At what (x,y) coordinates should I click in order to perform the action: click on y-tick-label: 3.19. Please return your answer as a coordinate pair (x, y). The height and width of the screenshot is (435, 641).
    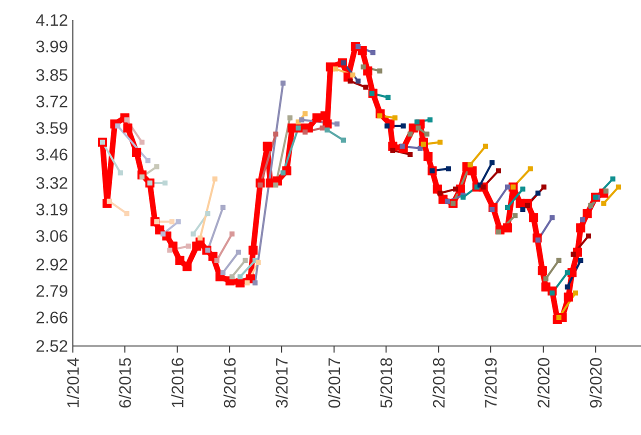
    Looking at the image, I should click on (52, 210).